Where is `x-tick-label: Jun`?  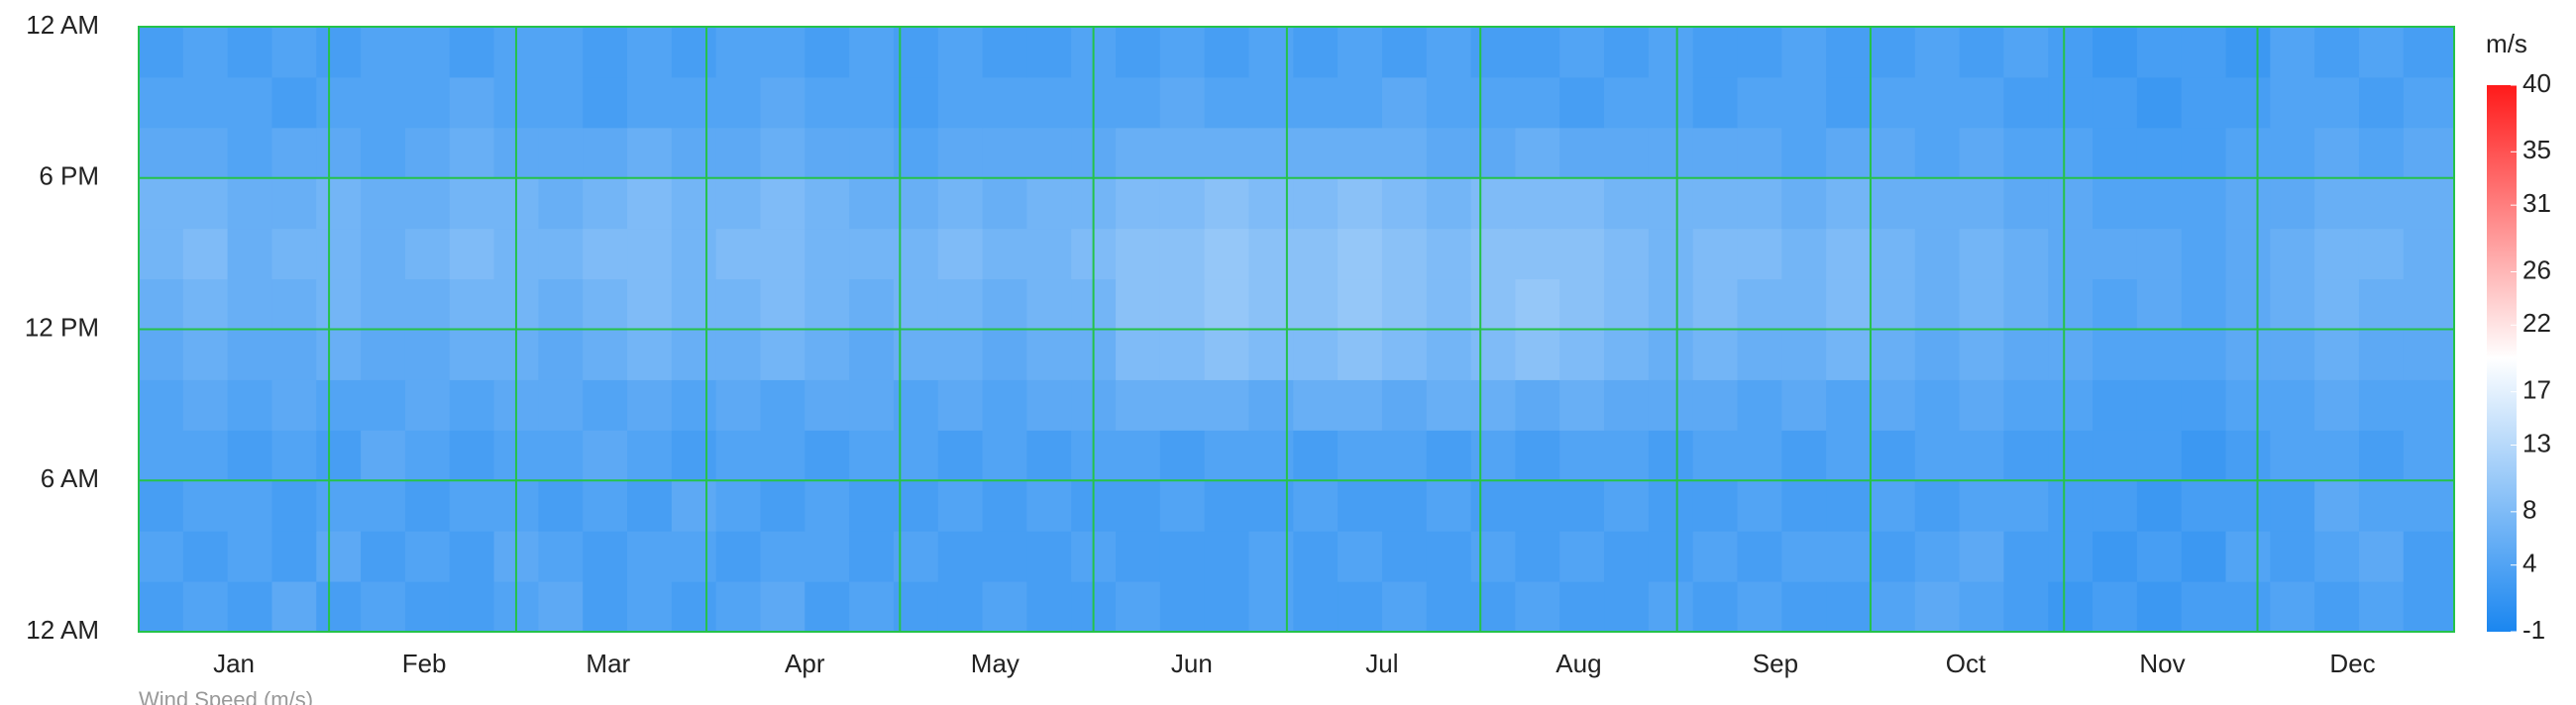
x-tick-label: Jun is located at coordinates (1192, 663).